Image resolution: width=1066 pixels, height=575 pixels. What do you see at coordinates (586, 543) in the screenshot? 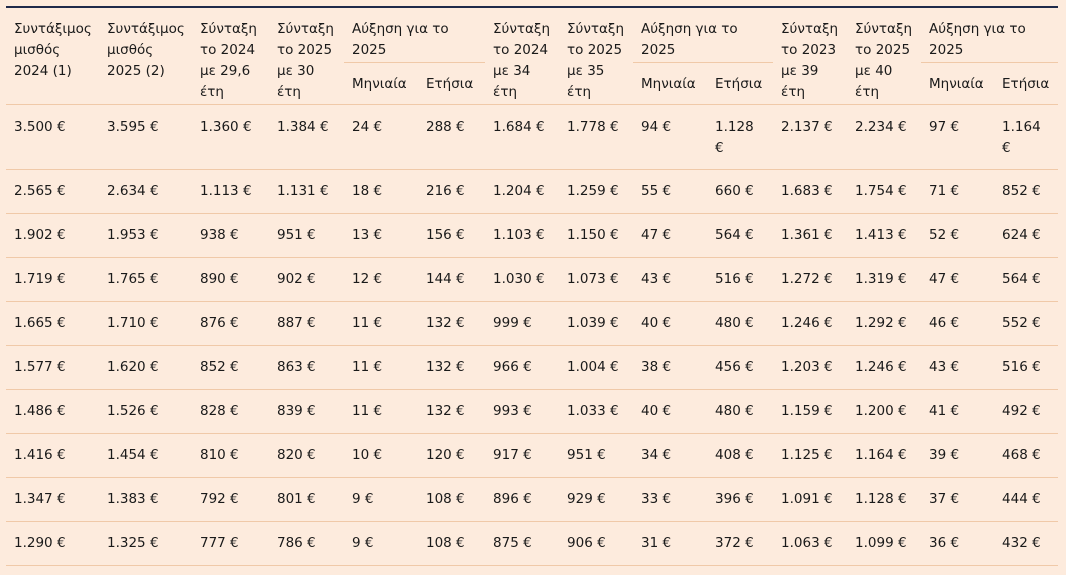
I see `table-cell: 906 €` at bounding box center [586, 543].